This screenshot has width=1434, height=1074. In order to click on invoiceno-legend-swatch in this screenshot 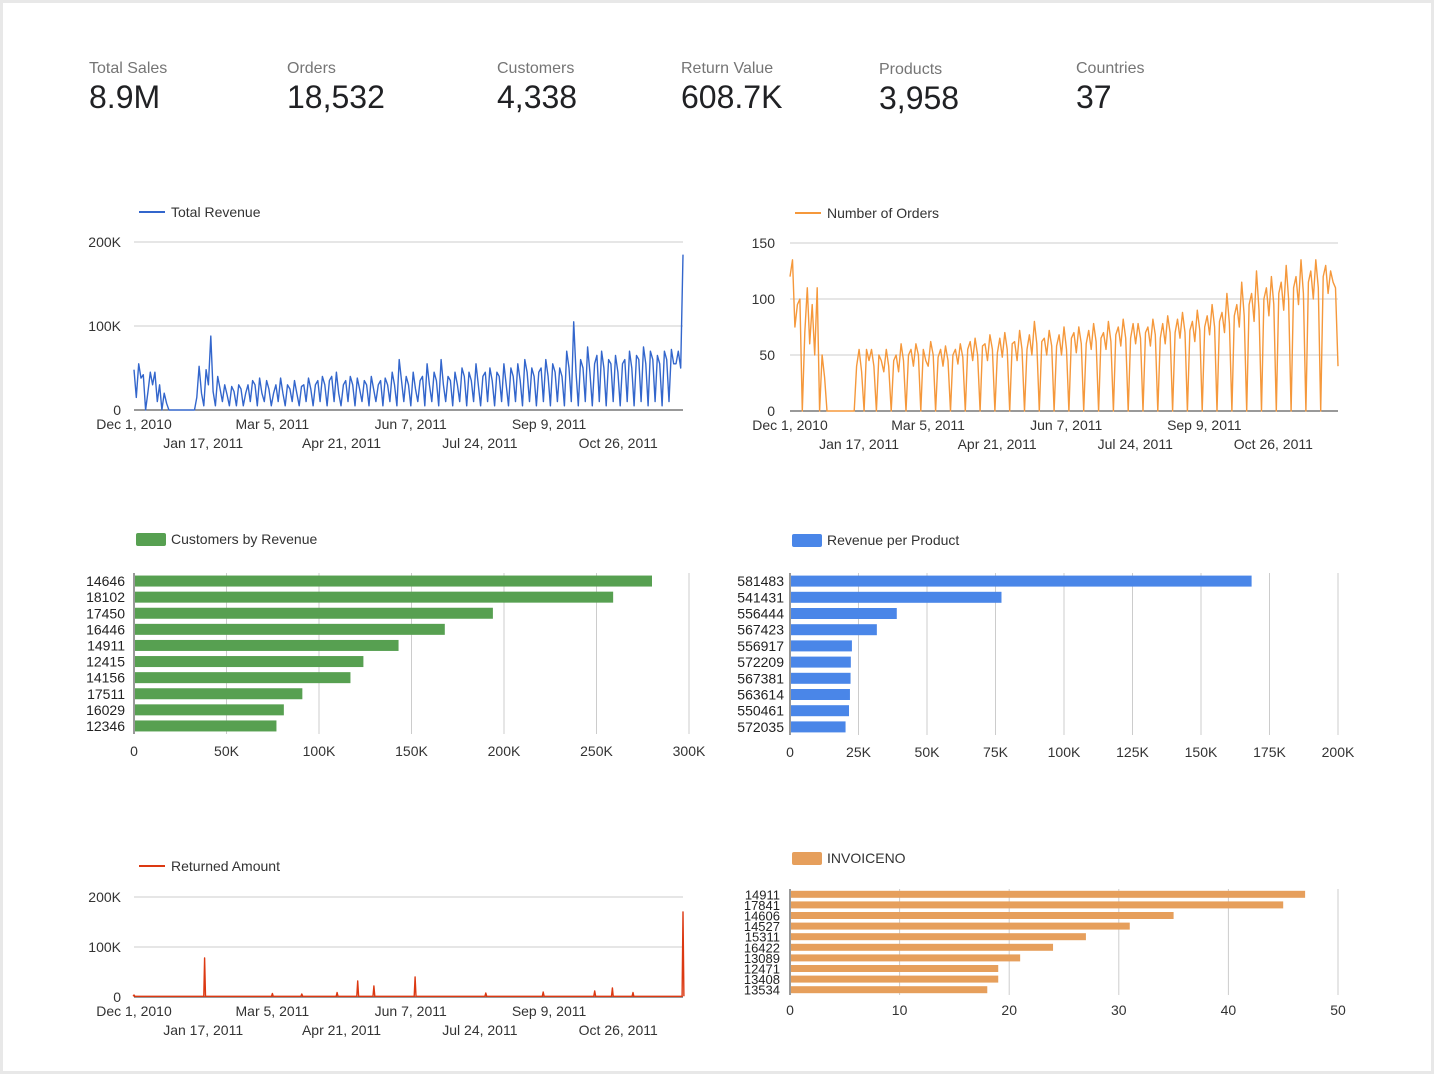, I will do `click(807, 858)`.